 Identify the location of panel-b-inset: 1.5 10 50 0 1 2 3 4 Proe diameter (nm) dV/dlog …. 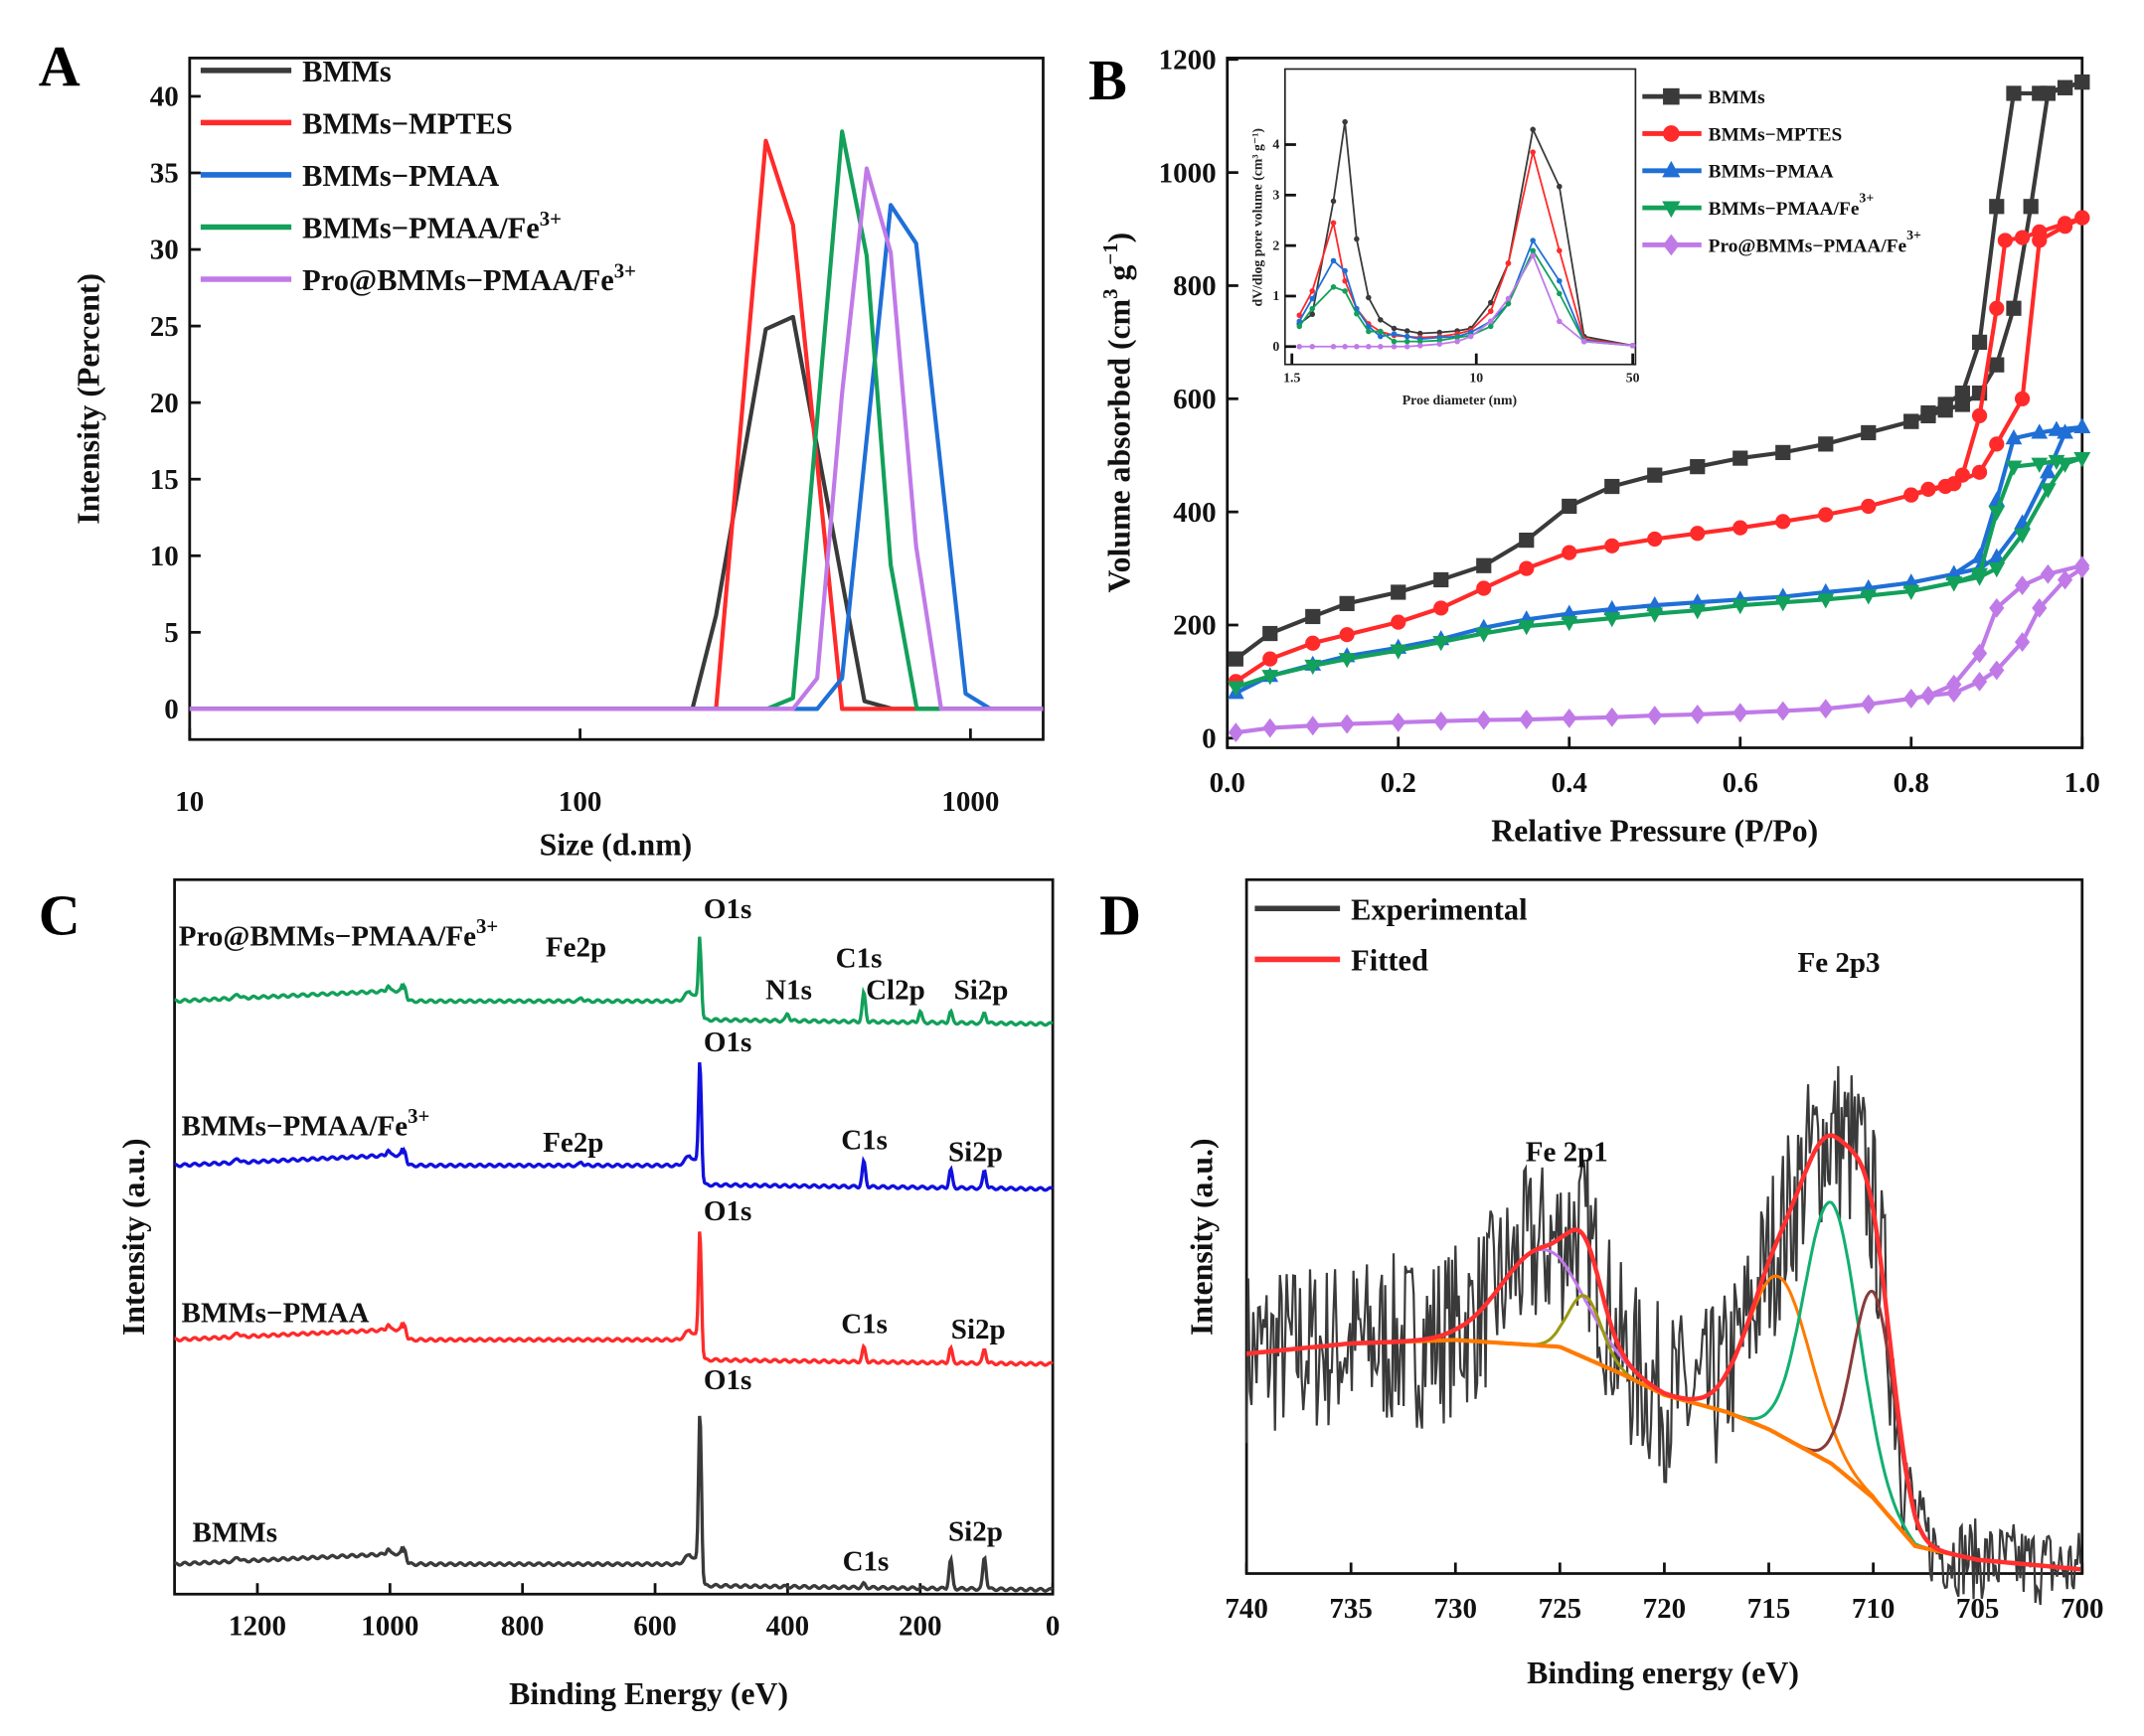
(1444, 238).